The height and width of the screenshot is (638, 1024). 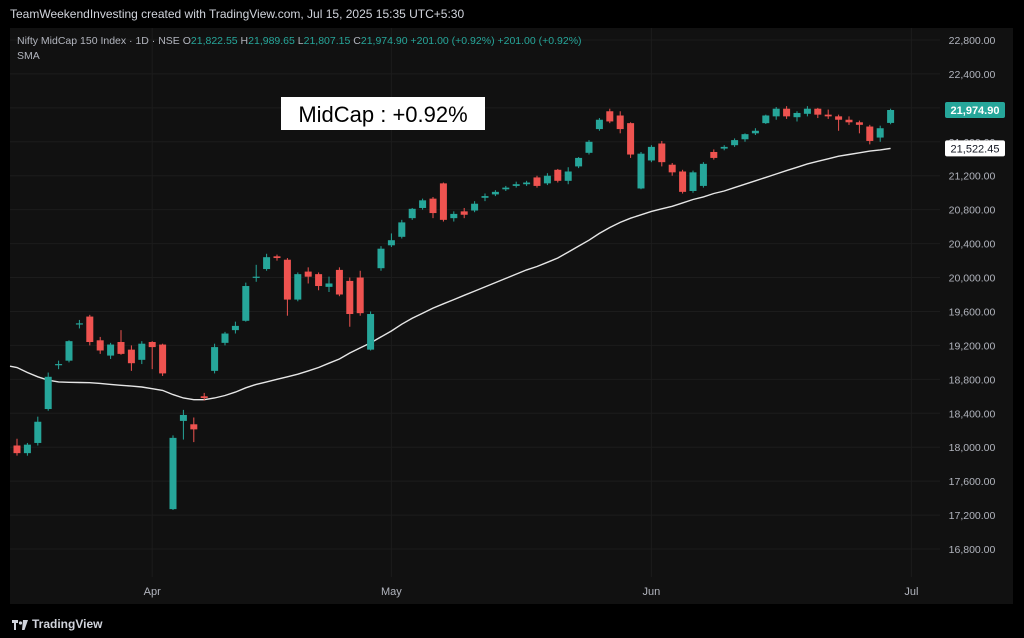 I want to click on close-label: C, so click(x=357, y=41).